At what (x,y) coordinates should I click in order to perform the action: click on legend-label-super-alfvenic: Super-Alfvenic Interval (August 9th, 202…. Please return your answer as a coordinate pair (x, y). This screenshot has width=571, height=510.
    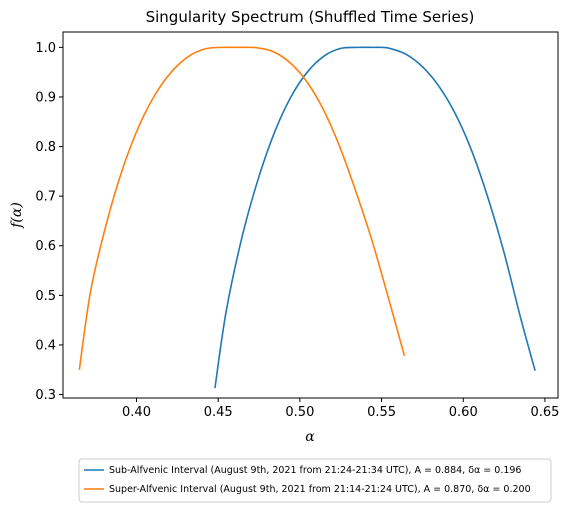
    Looking at the image, I should click on (320, 489).